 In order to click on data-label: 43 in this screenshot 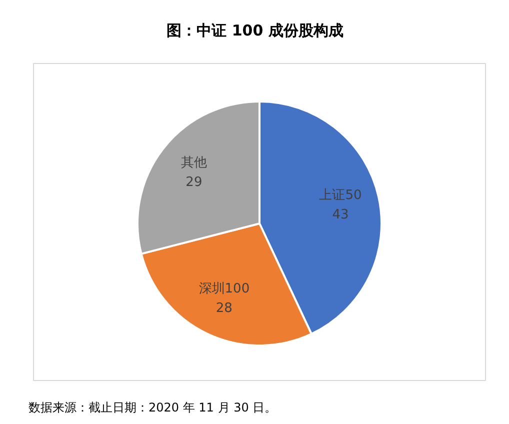, I will do `click(340, 215)`.